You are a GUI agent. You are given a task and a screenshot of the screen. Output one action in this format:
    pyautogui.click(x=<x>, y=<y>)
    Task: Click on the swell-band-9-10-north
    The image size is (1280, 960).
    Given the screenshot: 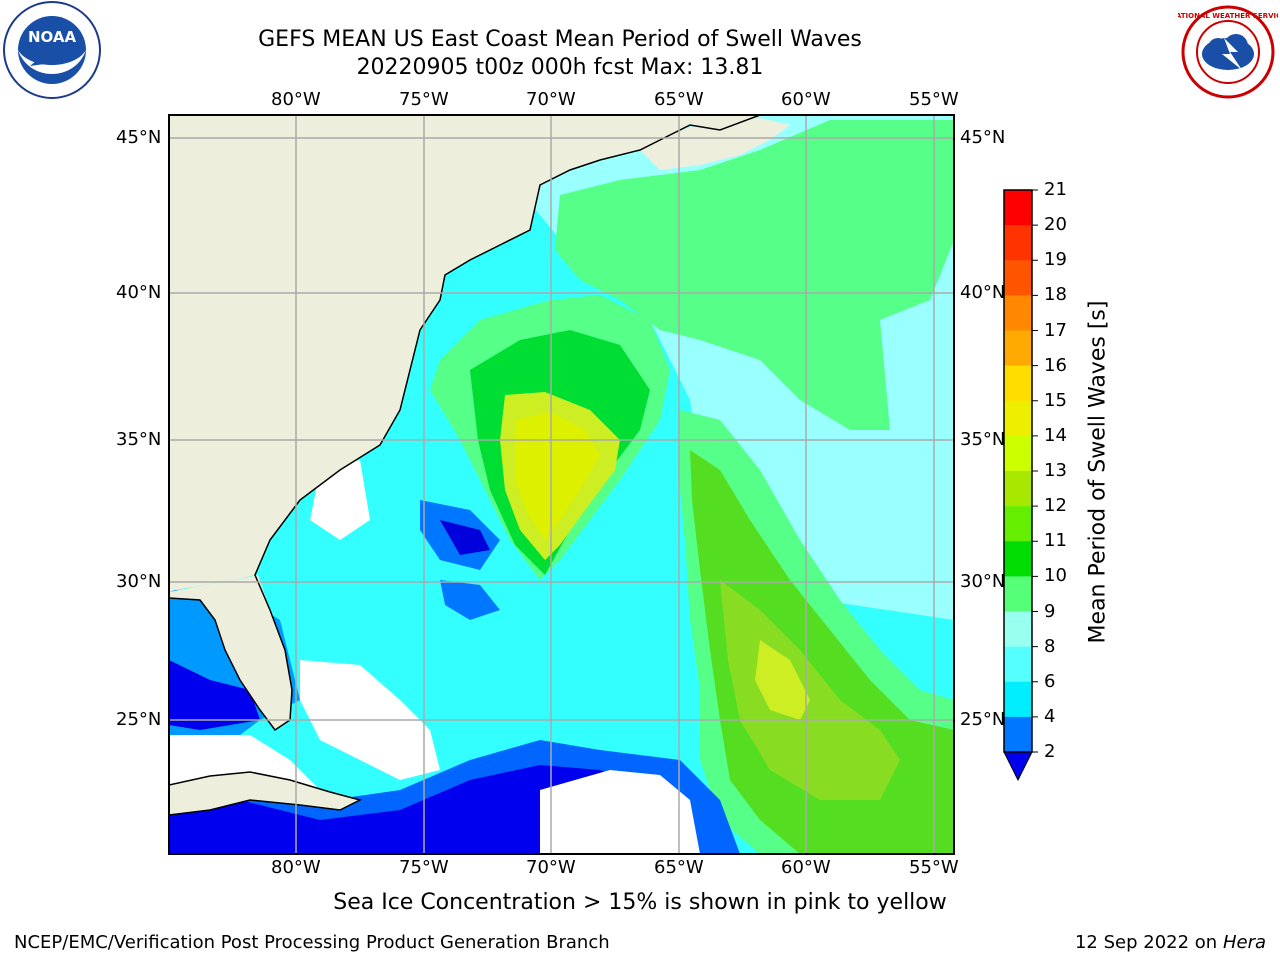 What is the action you would take?
    pyautogui.click(x=754, y=275)
    